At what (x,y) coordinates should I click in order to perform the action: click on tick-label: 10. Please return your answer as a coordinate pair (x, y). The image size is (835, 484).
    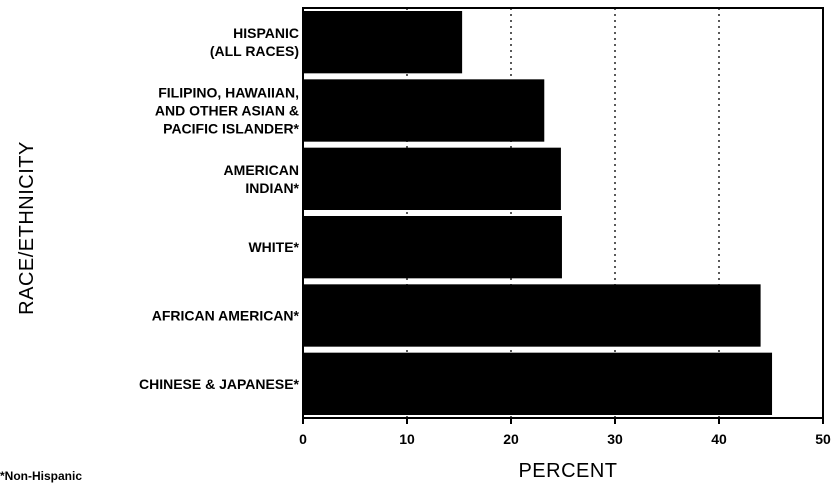
    Looking at the image, I should click on (407, 439).